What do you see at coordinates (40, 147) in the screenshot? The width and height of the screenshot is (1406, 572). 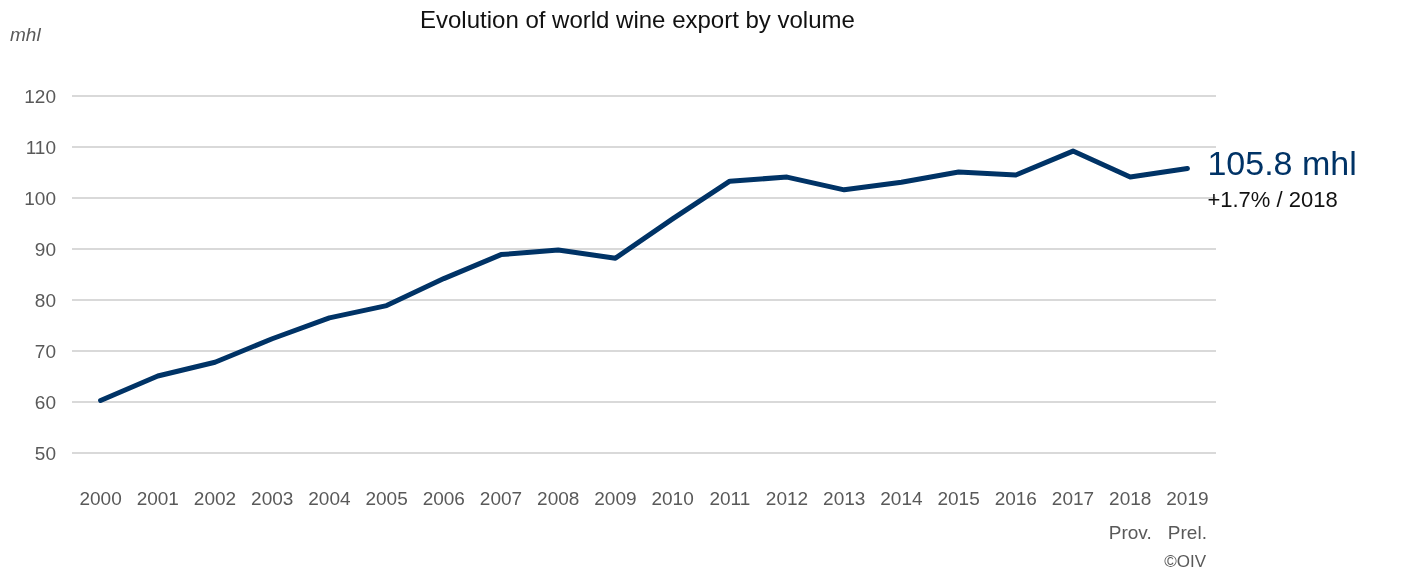 I see `y-tick-label: 110` at bounding box center [40, 147].